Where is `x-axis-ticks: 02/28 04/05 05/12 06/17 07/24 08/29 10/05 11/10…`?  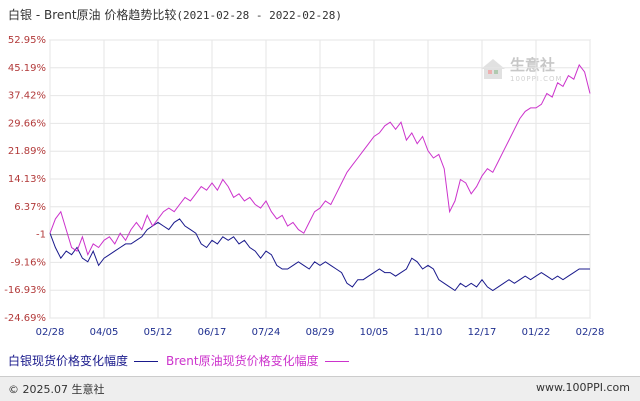
x-axis-ticks: 02/28 04/05 05/12 06/17 07/24 08/29 10/05 11/10… is located at coordinates (320, 332).